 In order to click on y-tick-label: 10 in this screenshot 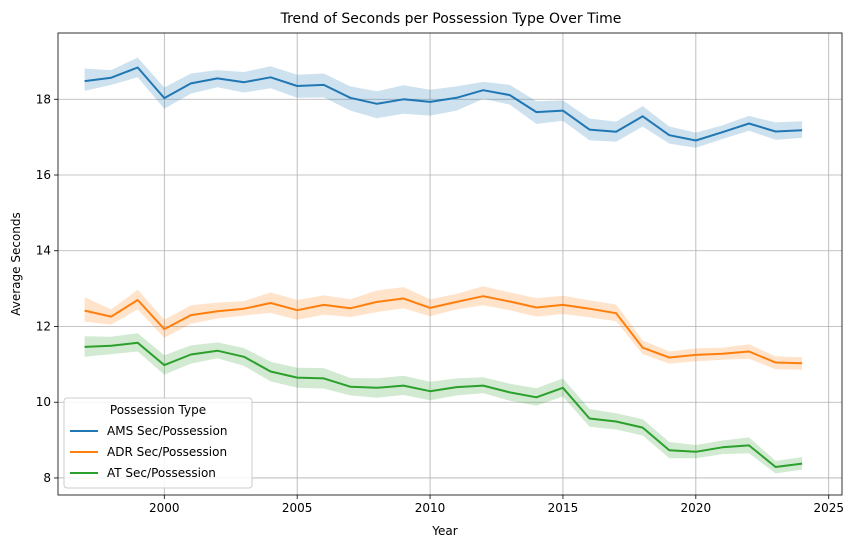, I will do `click(43, 402)`.